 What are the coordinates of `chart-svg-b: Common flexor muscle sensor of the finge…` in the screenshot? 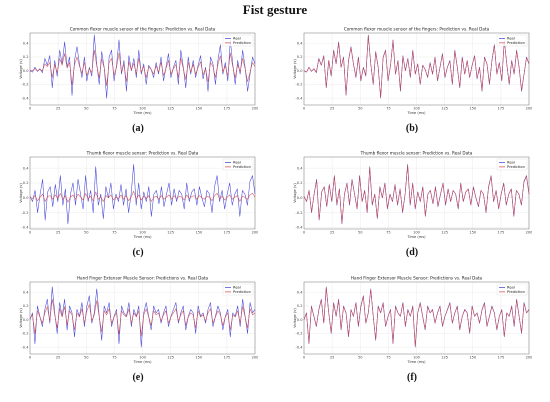 It's located at (412, 71).